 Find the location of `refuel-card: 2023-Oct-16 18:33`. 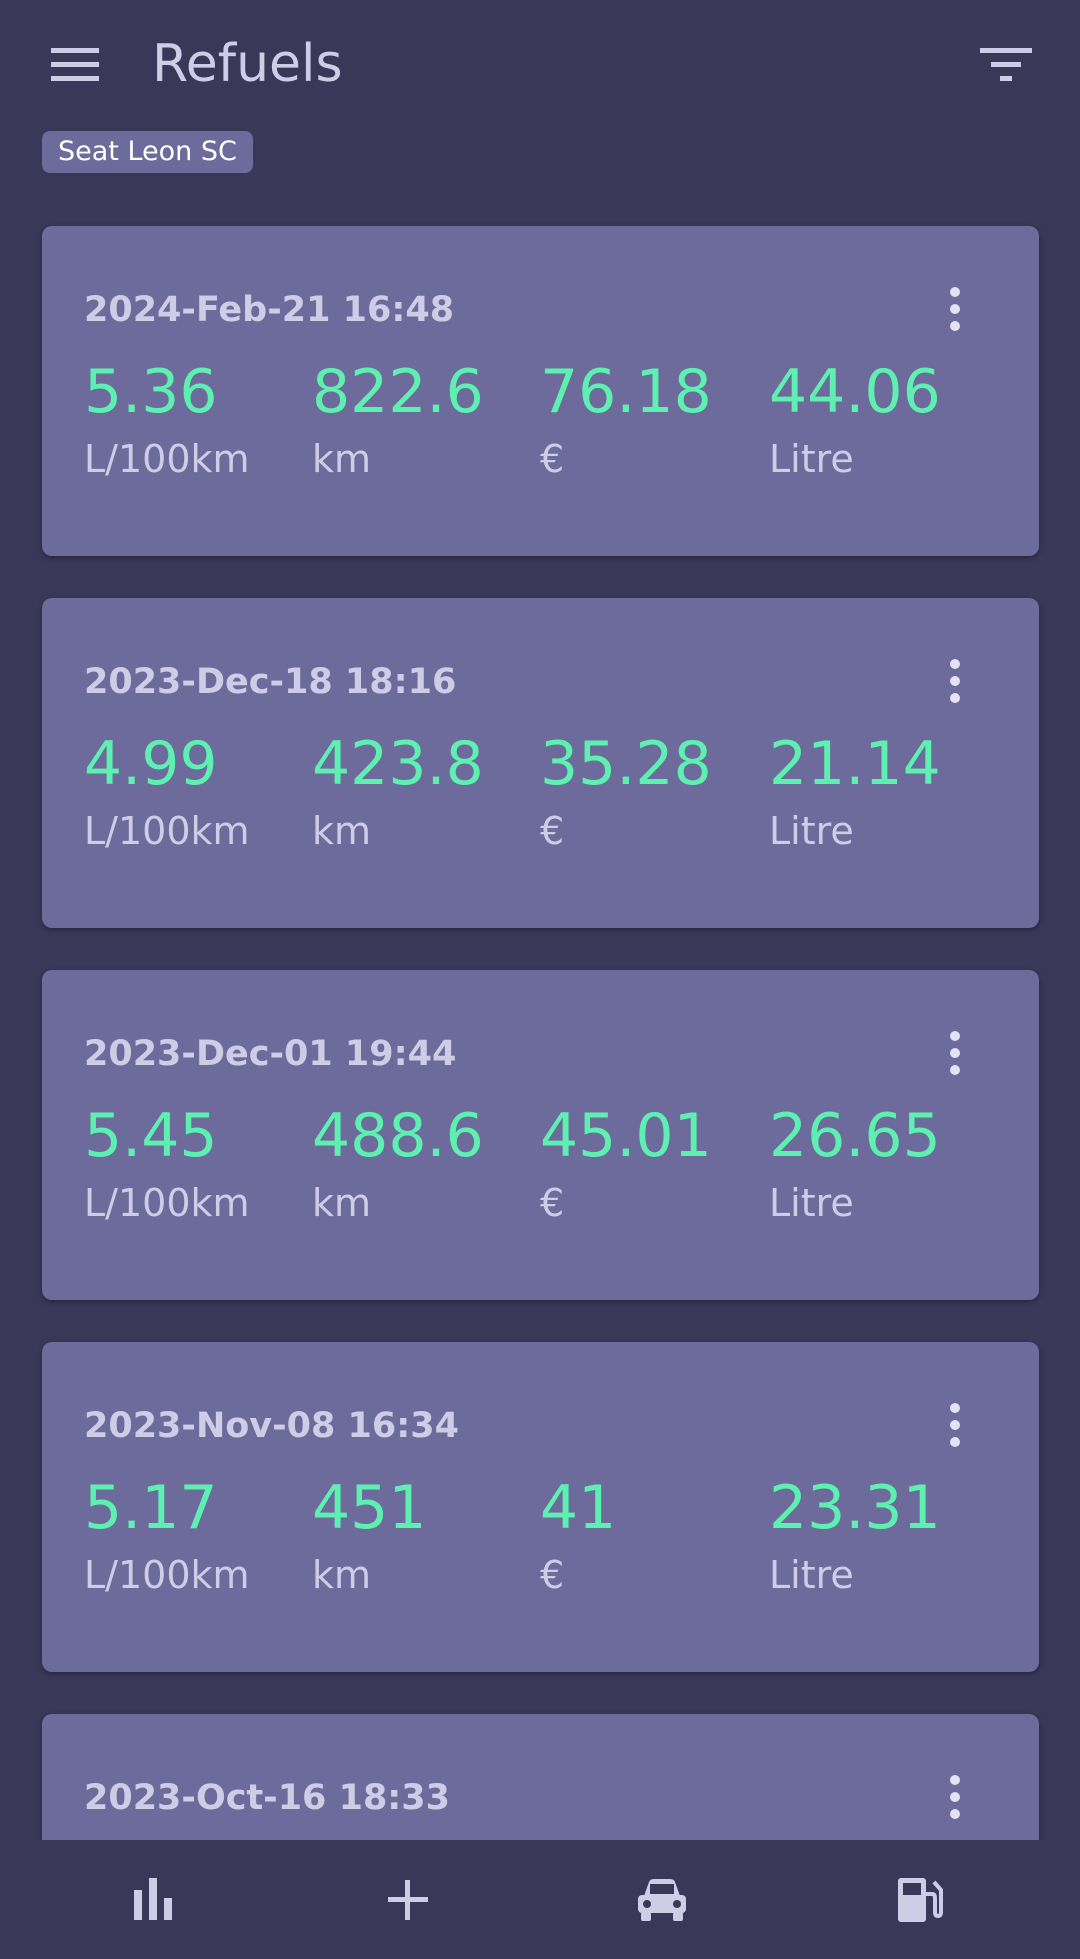

refuel-card: 2023-Oct-16 18:33 is located at coordinates (540, 1777).